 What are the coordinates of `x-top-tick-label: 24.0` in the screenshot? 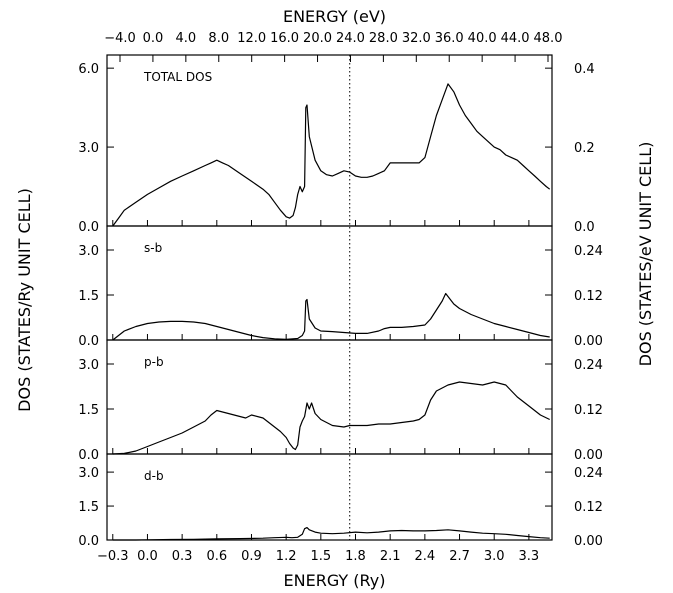 It's located at (350, 38).